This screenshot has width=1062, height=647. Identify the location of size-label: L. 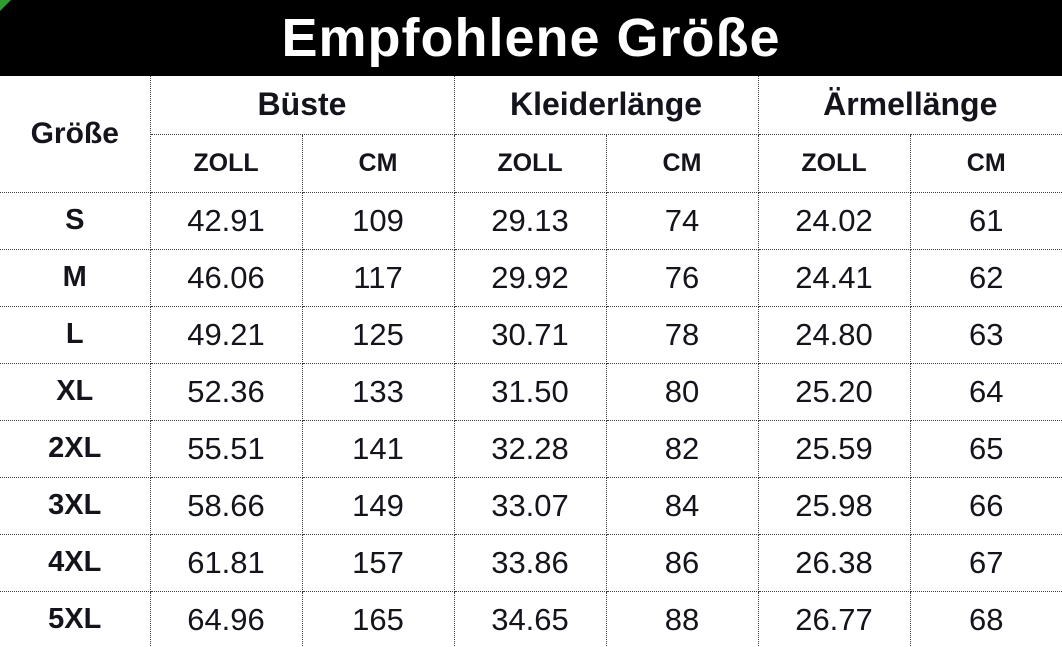
(75, 334).